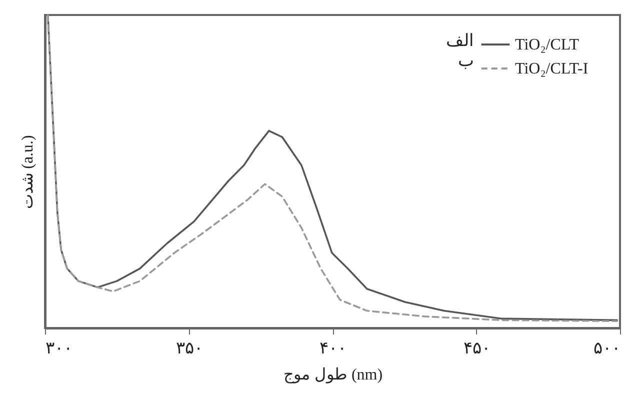 The image size is (635, 405). What do you see at coordinates (59, 348) in the screenshot?
I see `x-tick-label: ۳۰۰` at bounding box center [59, 348].